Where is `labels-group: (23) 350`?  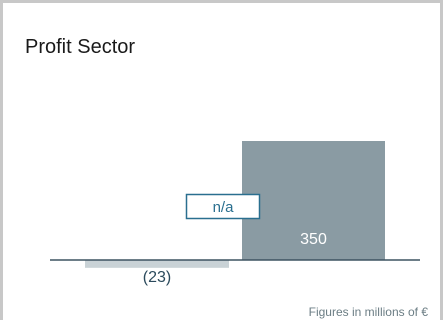
labels-group: (23) 350 is located at coordinates (235, 258).